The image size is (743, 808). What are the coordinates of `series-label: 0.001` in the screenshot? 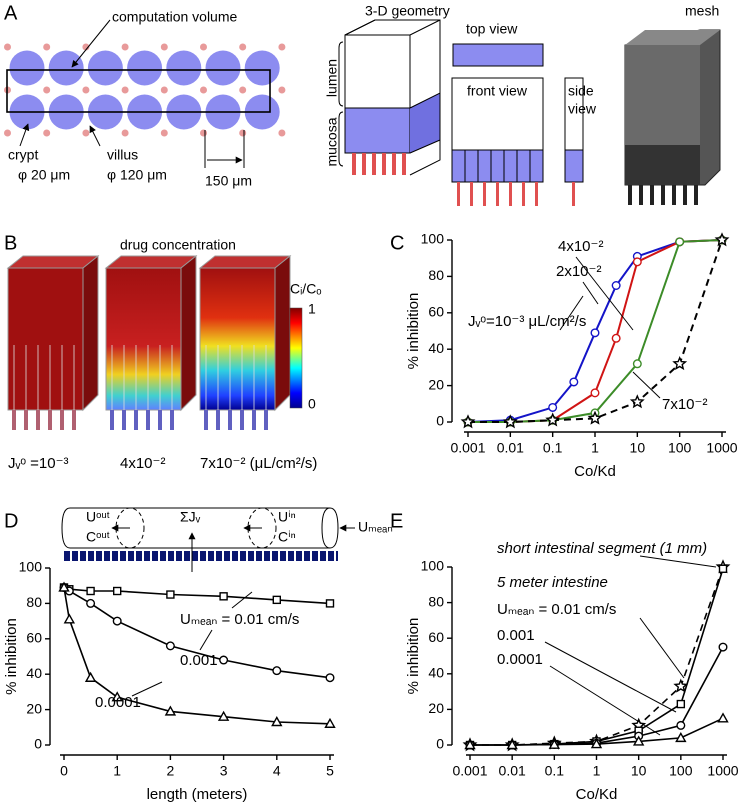 It's located at (516, 635).